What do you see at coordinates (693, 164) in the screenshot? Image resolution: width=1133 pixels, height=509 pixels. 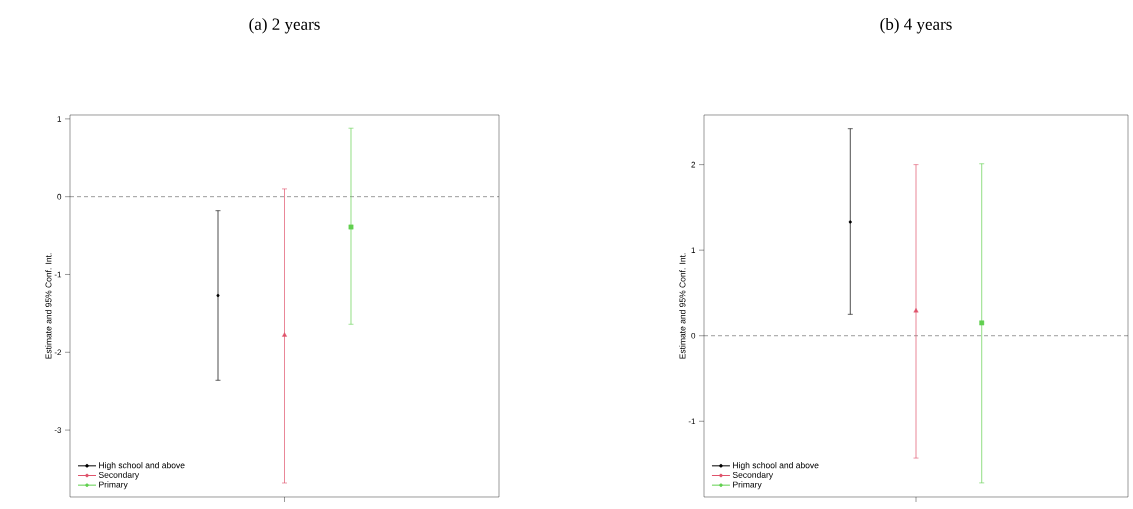 I see `y-tick-label: 2` at bounding box center [693, 164].